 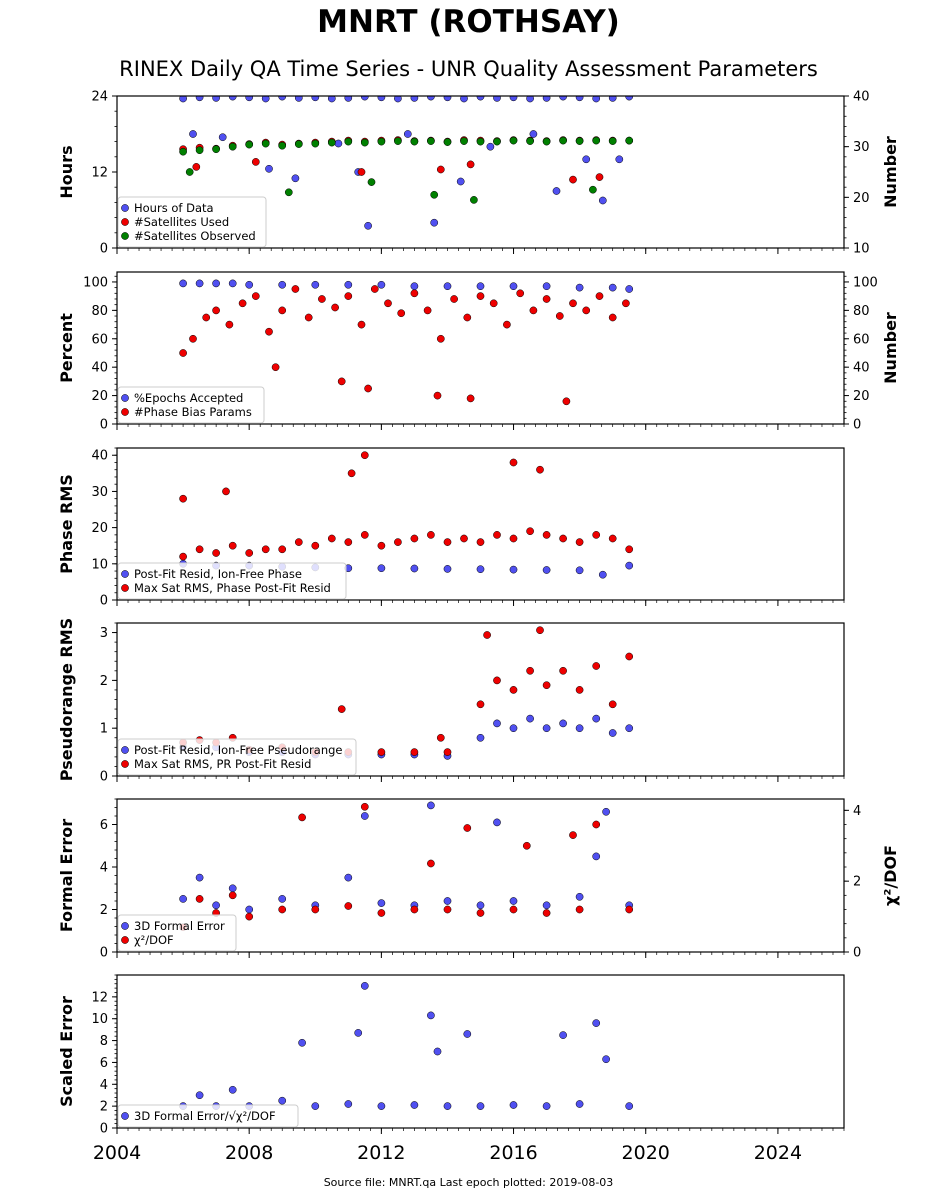 I want to click on legend-label: #Phase Bias Params, so click(x=193, y=412).